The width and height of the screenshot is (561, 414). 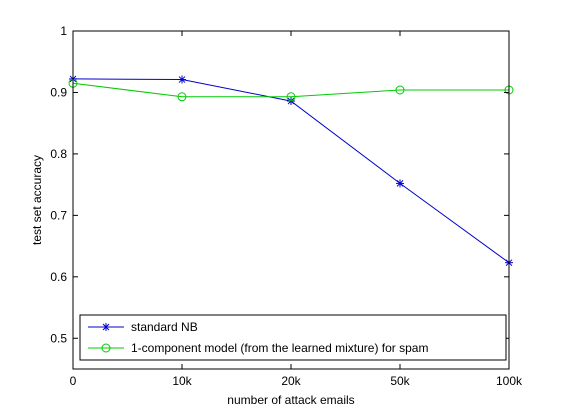 What do you see at coordinates (400, 381) in the screenshot?
I see `x-tick-label: 50k` at bounding box center [400, 381].